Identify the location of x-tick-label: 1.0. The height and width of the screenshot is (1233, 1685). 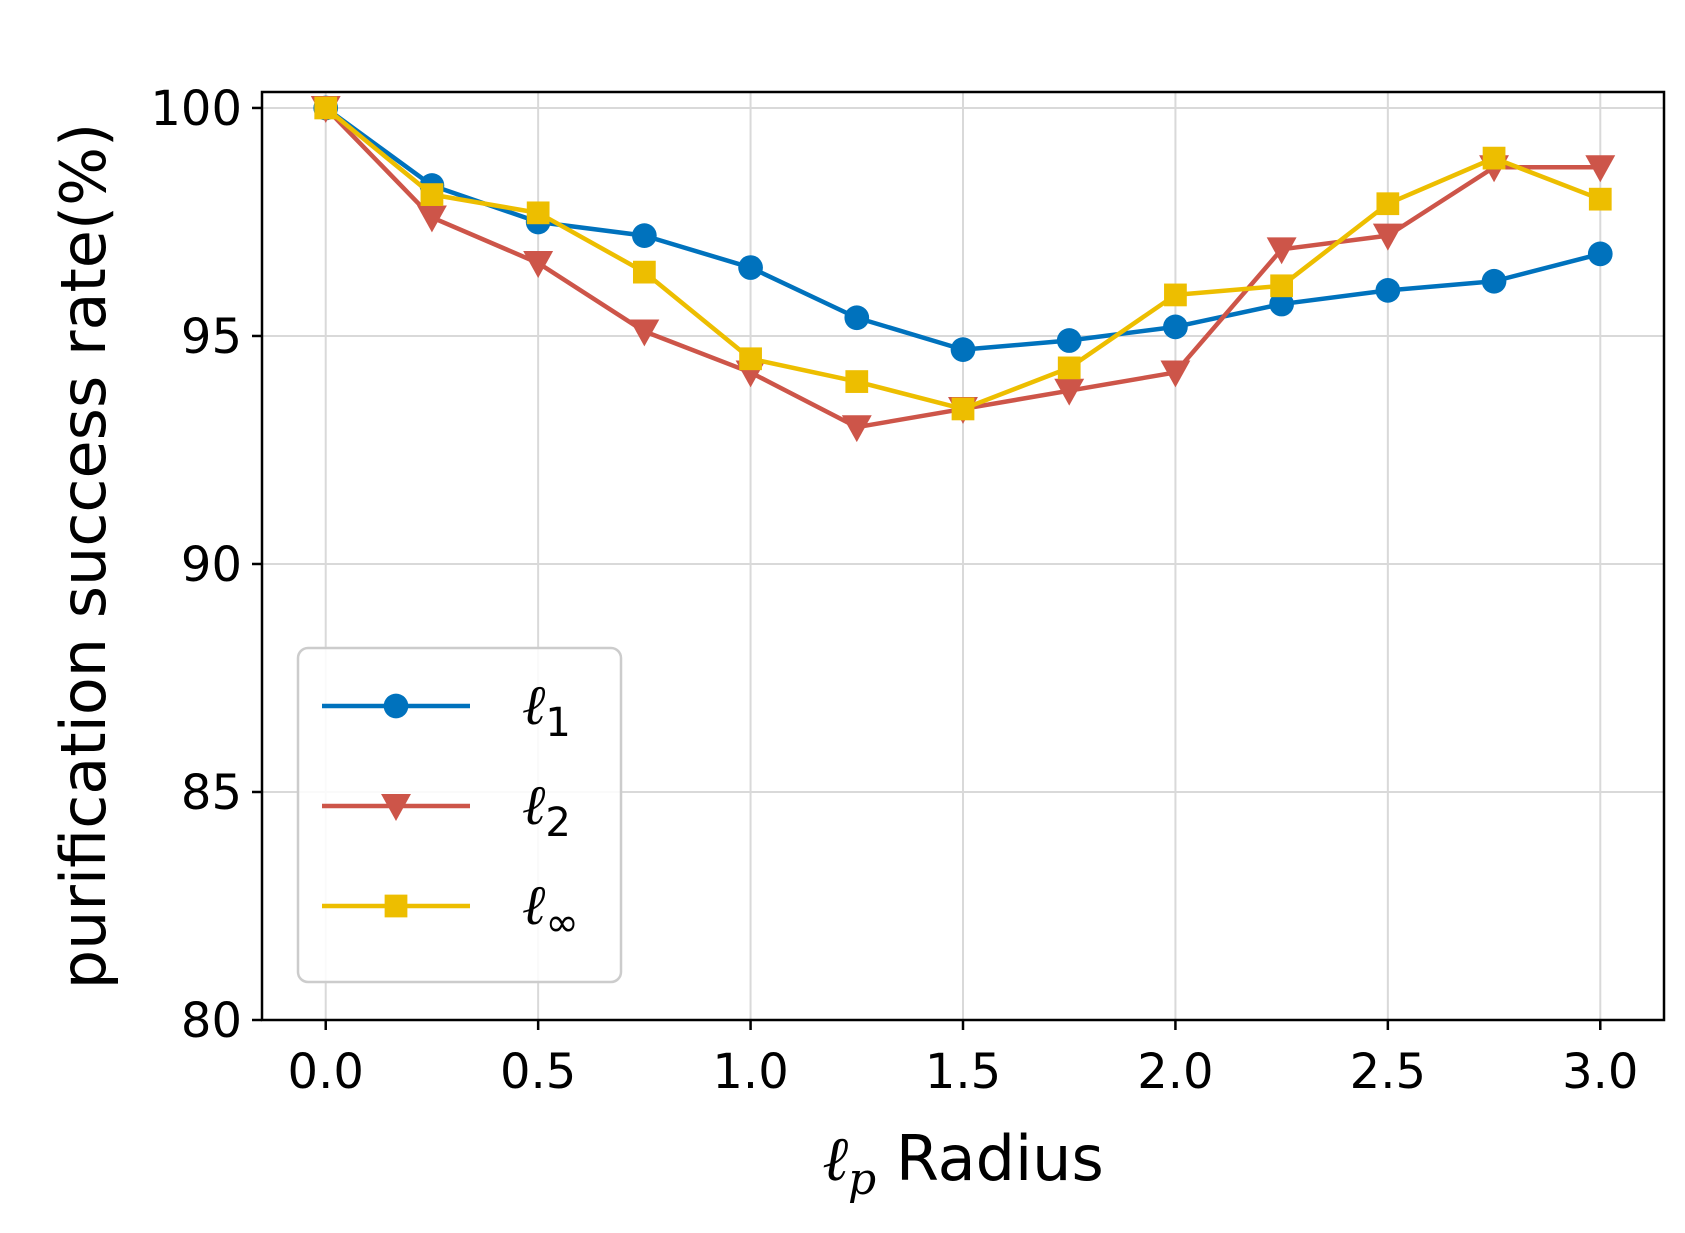
(750, 1072).